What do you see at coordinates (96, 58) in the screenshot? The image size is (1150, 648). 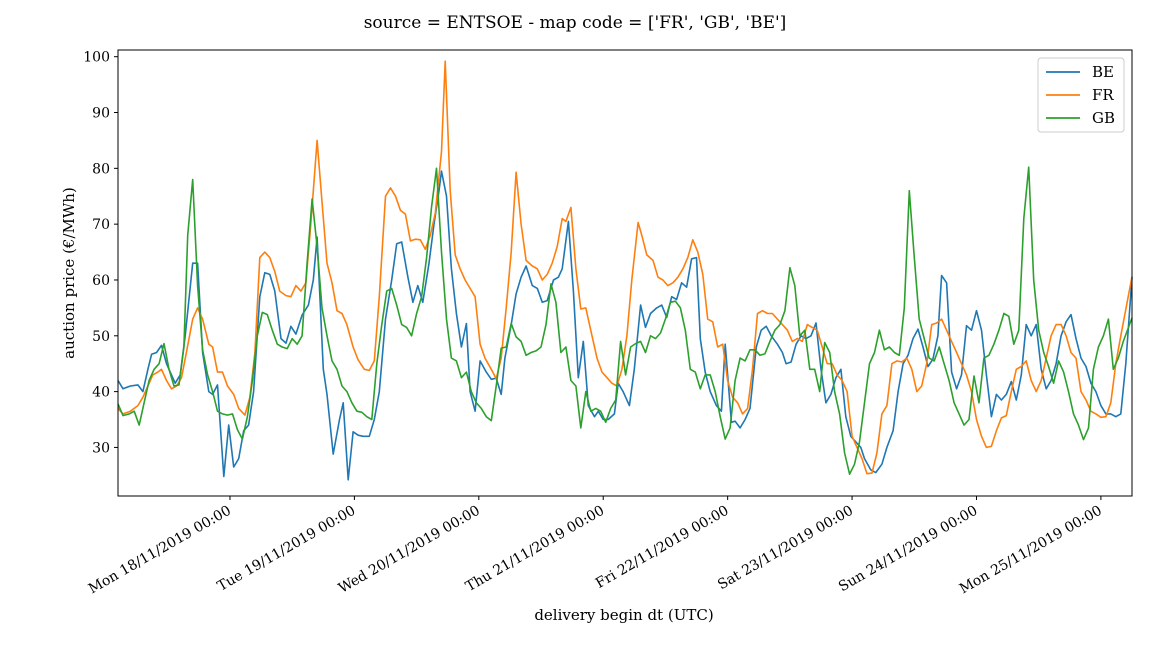 I see `y-tick-label: 100` at bounding box center [96, 58].